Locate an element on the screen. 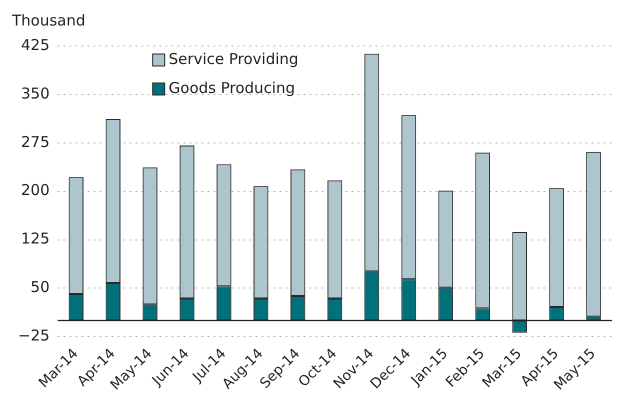 This screenshot has width=628, height=405. y-tick-label: 125 is located at coordinates (35, 239).